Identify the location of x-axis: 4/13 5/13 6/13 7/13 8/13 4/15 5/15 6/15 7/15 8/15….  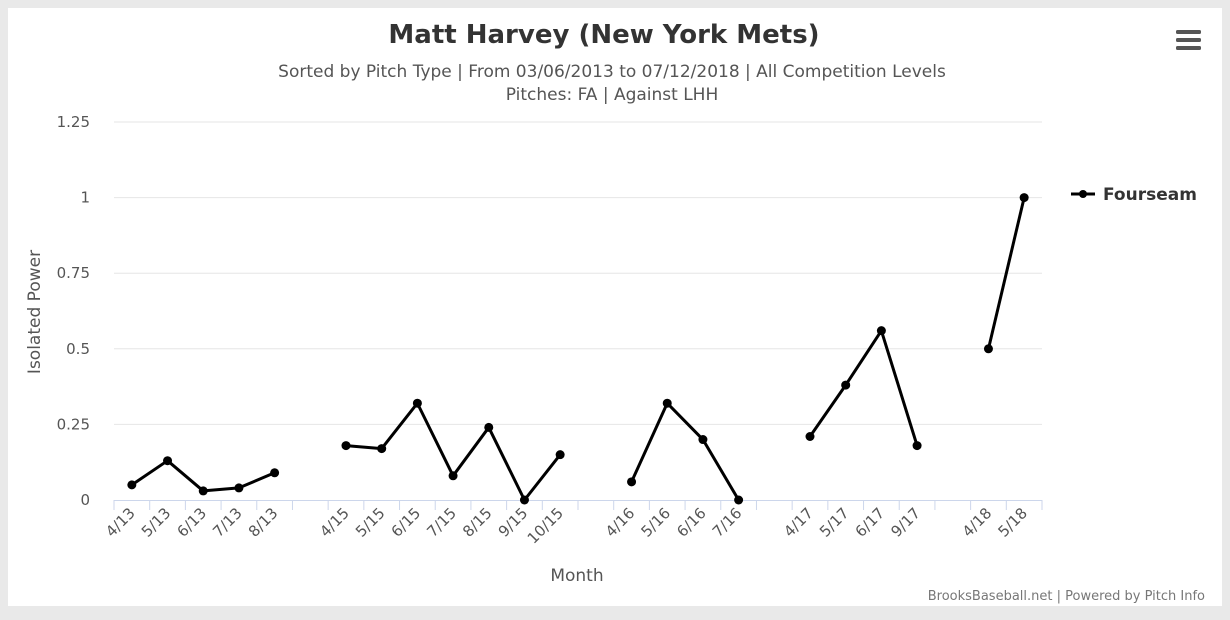
(572, 523).